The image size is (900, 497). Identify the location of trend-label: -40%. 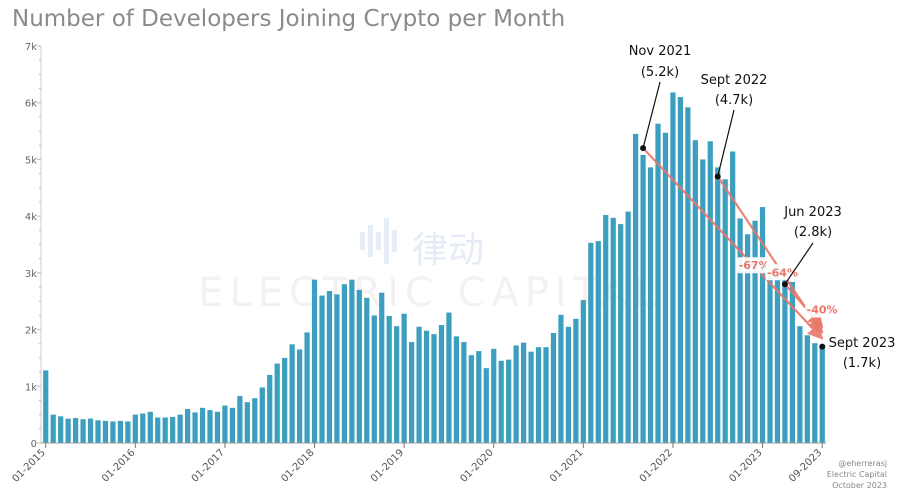
(822, 309).